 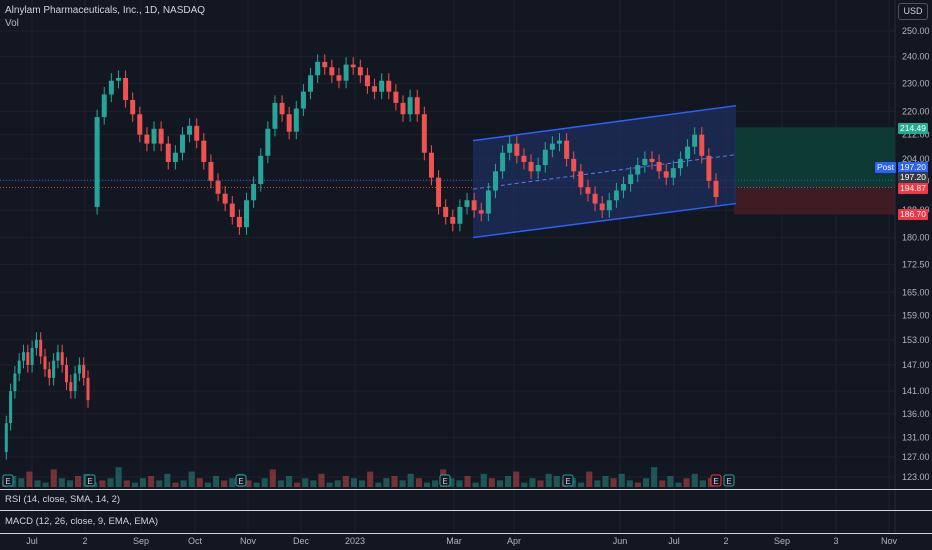 What do you see at coordinates (913, 188) in the screenshot?
I see `entry-price-tag: 194.87` at bounding box center [913, 188].